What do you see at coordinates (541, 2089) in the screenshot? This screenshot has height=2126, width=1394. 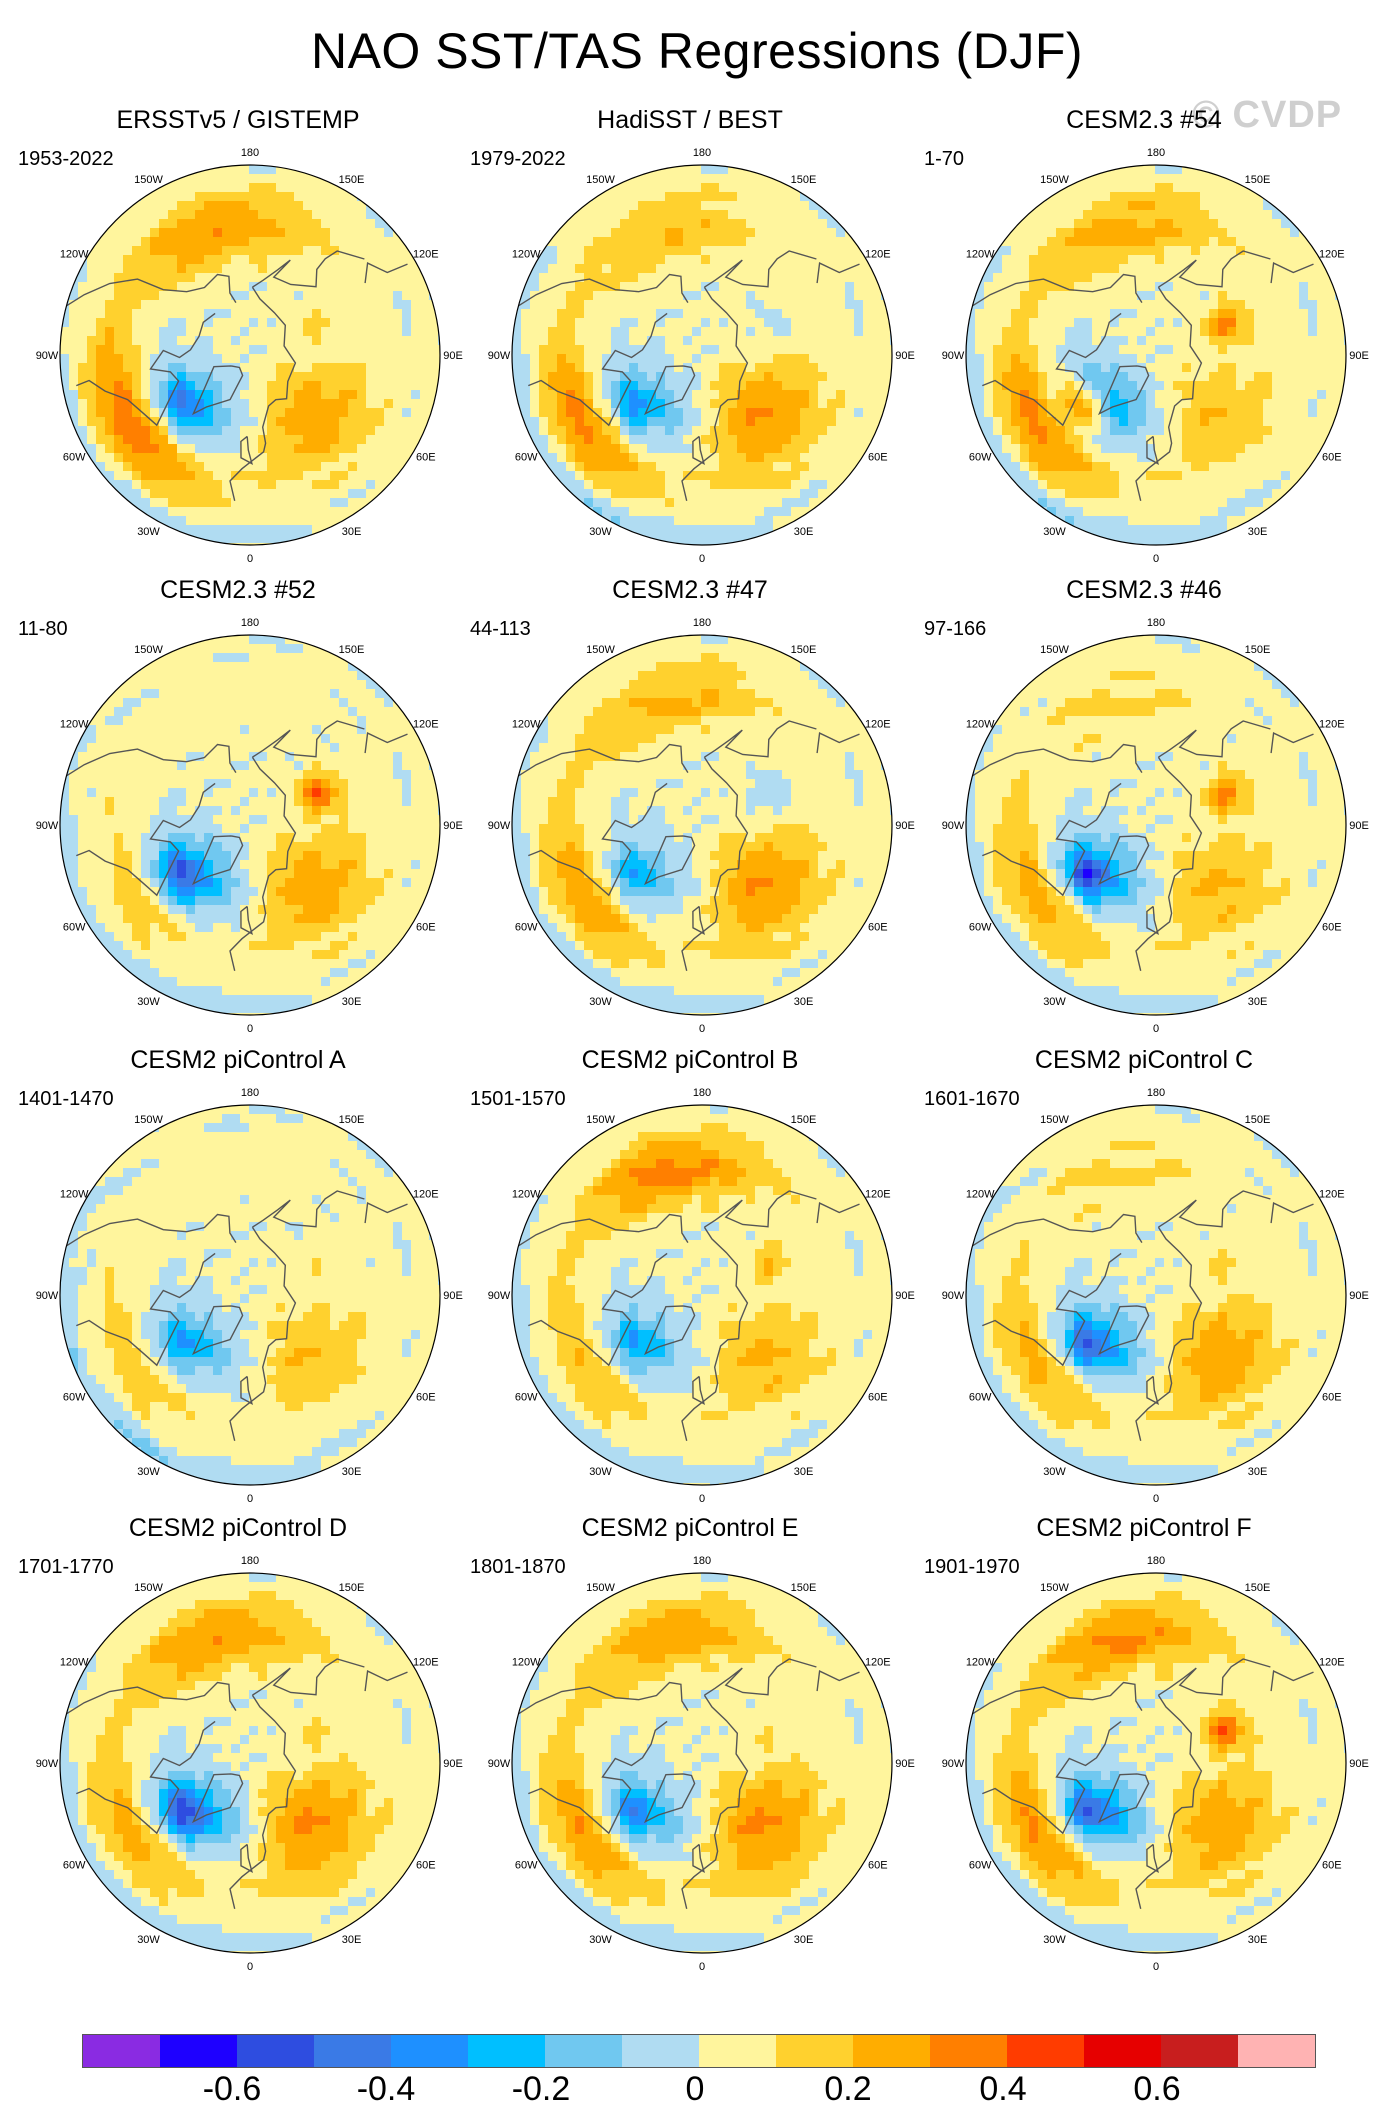 I see `colorbar-tick-label: -0.2` at bounding box center [541, 2089].